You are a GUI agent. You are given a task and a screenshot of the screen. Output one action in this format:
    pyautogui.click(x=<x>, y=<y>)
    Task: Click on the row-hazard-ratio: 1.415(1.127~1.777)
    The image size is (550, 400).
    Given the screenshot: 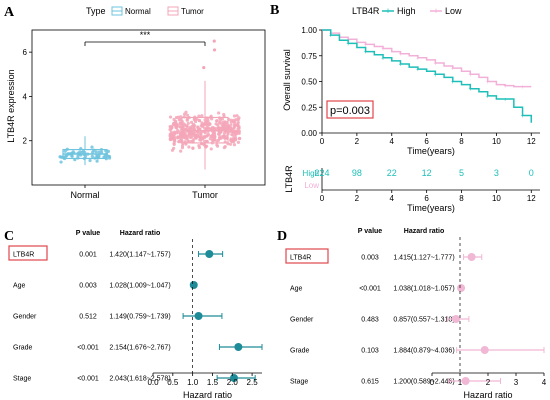 What is the action you would take?
    pyautogui.click(x=423, y=258)
    